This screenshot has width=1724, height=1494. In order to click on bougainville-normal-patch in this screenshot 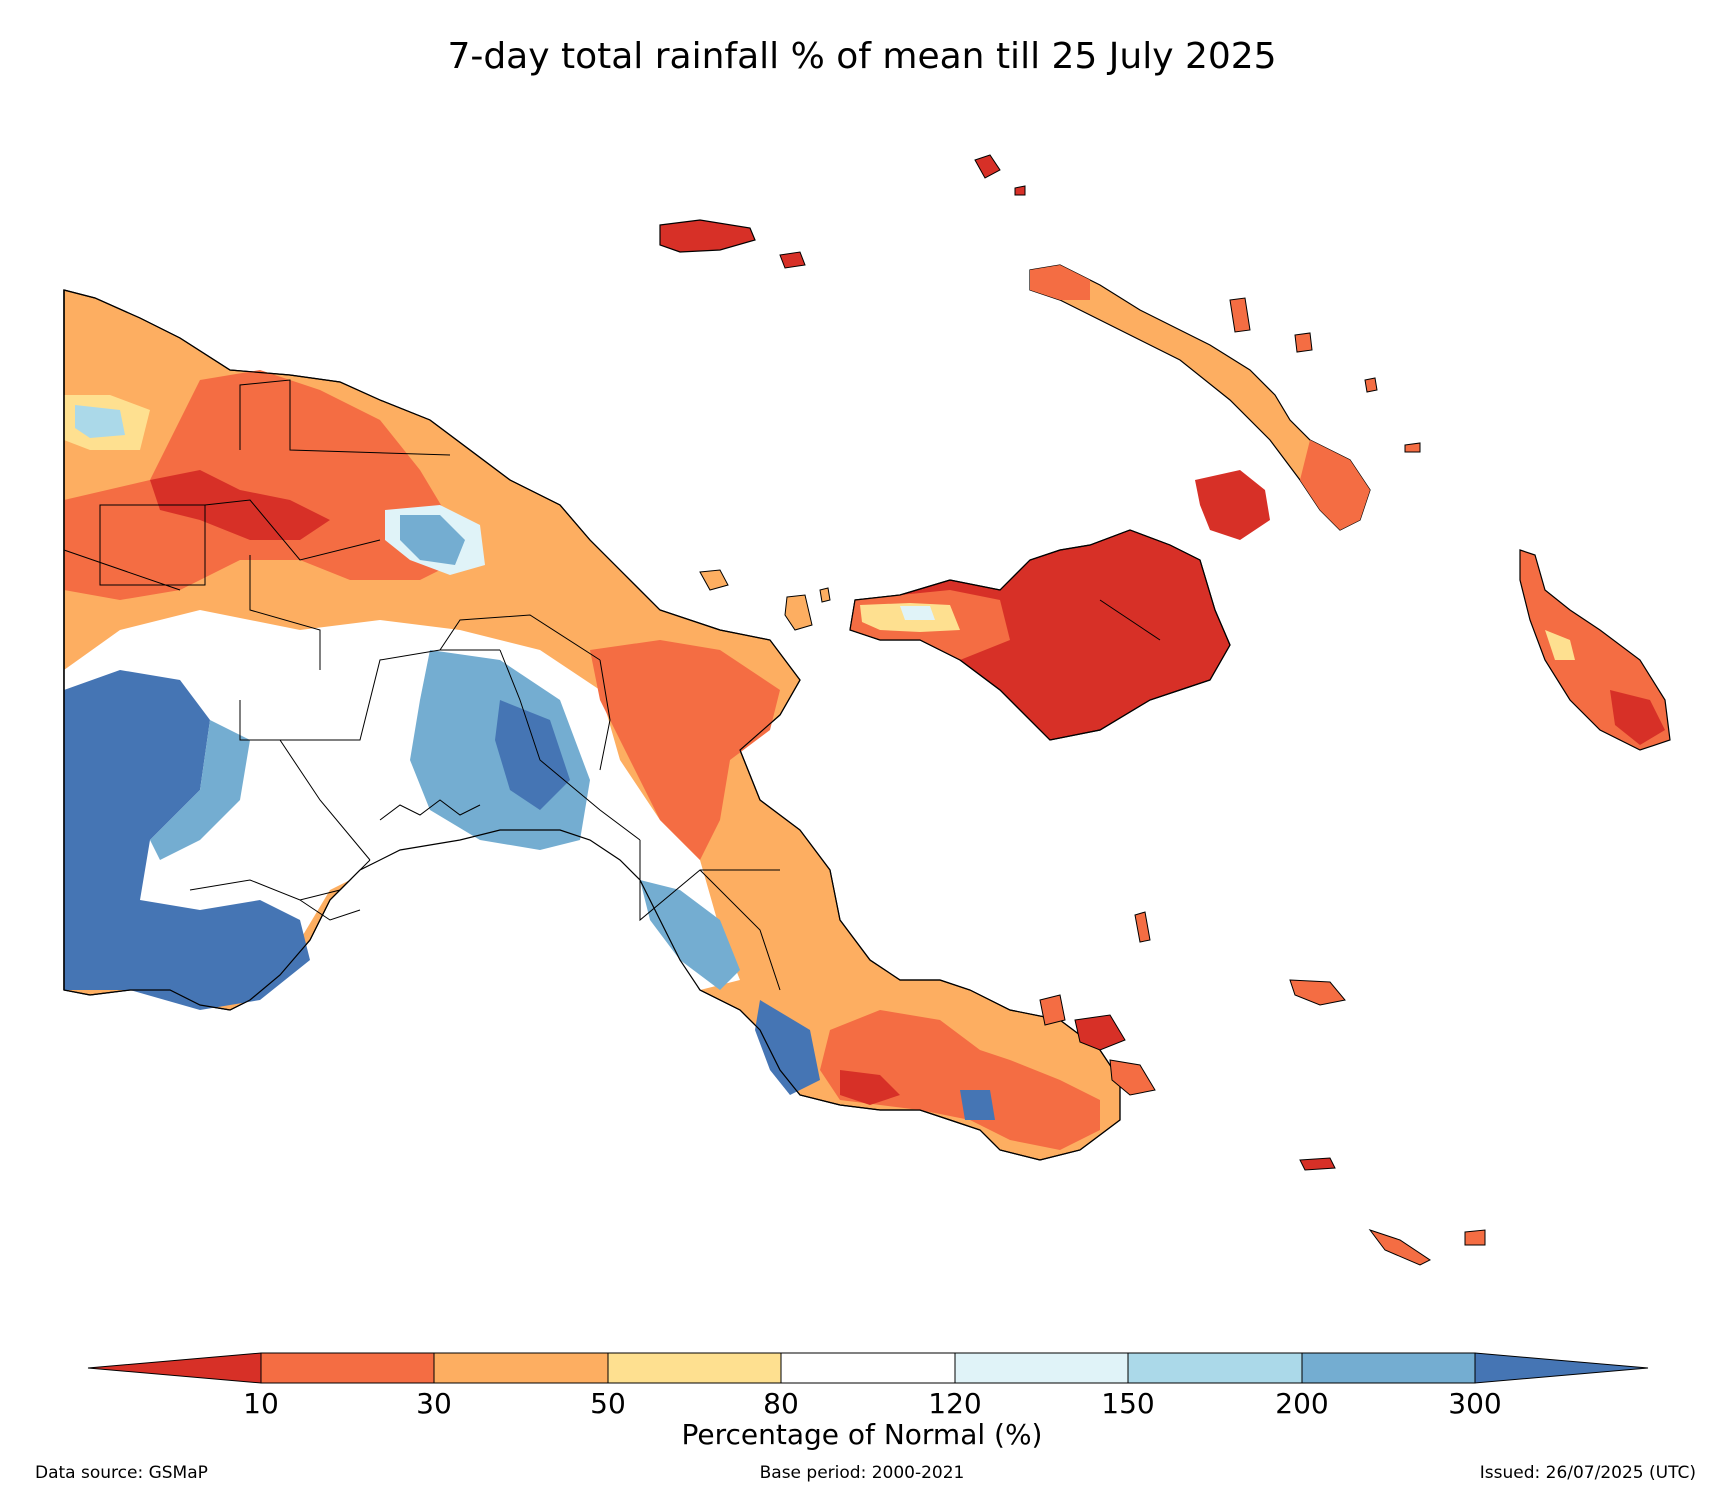, I will do `click(1560, 645)`.